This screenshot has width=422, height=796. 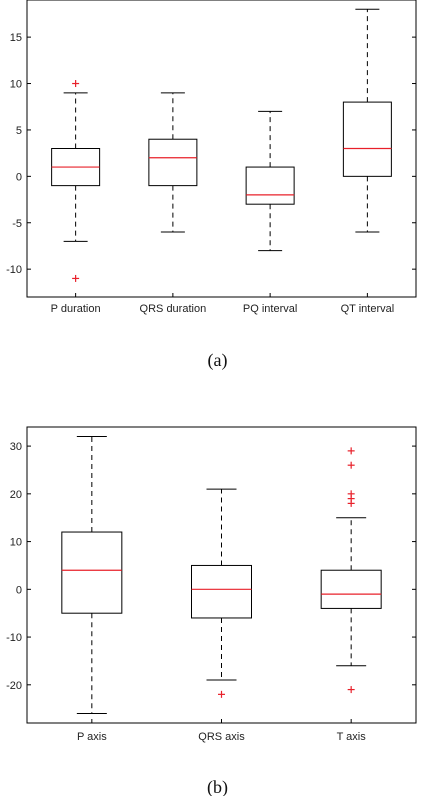 I want to click on y-tick-label: 20, so click(x=16, y=495).